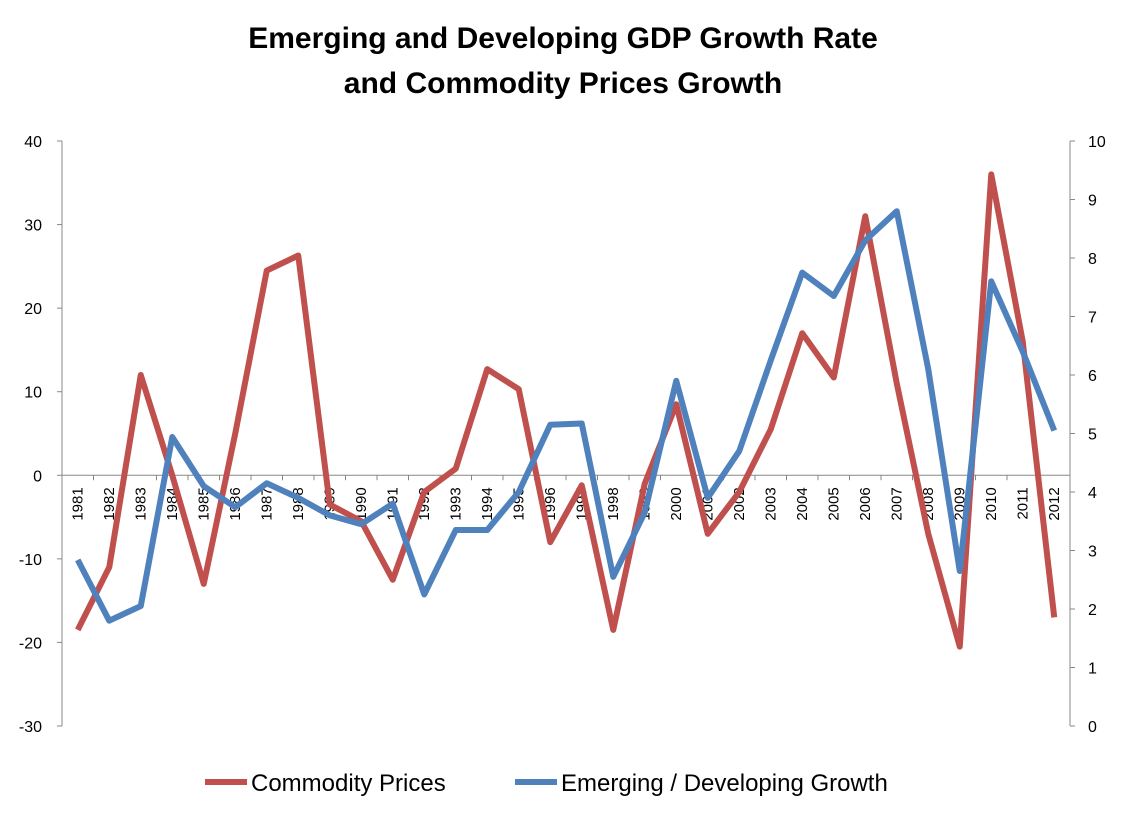 The height and width of the screenshot is (828, 1126). What do you see at coordinates (1092, 493) in the screenshot?
I see `y2-tick-label: 4` at bounding box center [1092, 493].